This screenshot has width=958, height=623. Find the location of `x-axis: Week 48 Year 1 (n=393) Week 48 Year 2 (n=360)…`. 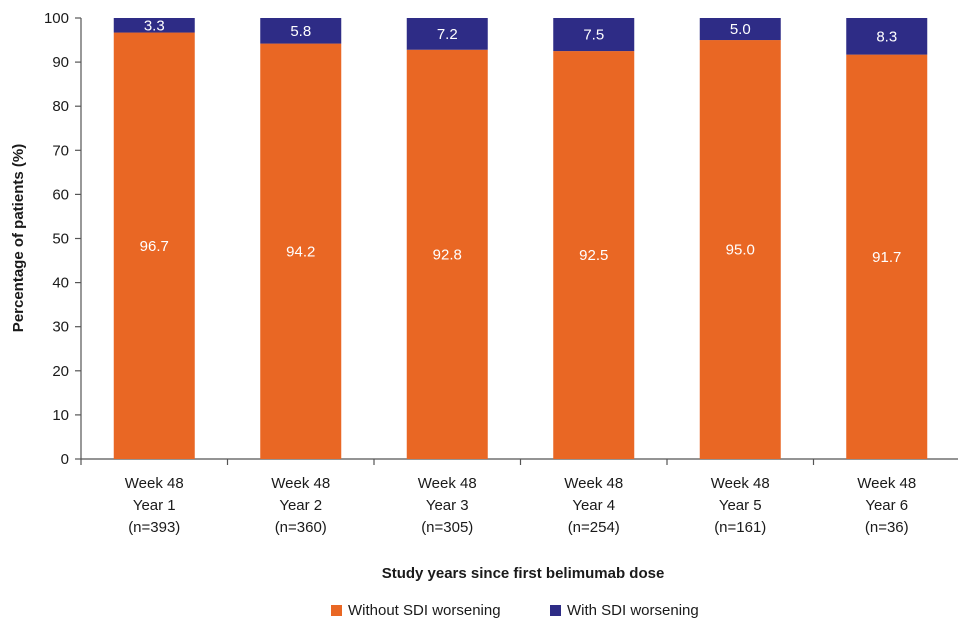

x-axis: Week 48 Year 1 (n=393) Week 48 Year 2 (n=360)… is located at coordinates (519, 497).